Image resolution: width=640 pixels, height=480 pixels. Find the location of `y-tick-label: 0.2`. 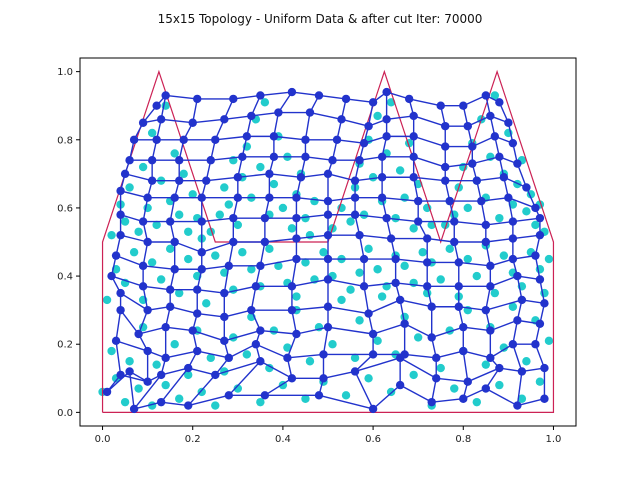

y-tick-label: 0.2 is located at coordinates (65, 345).